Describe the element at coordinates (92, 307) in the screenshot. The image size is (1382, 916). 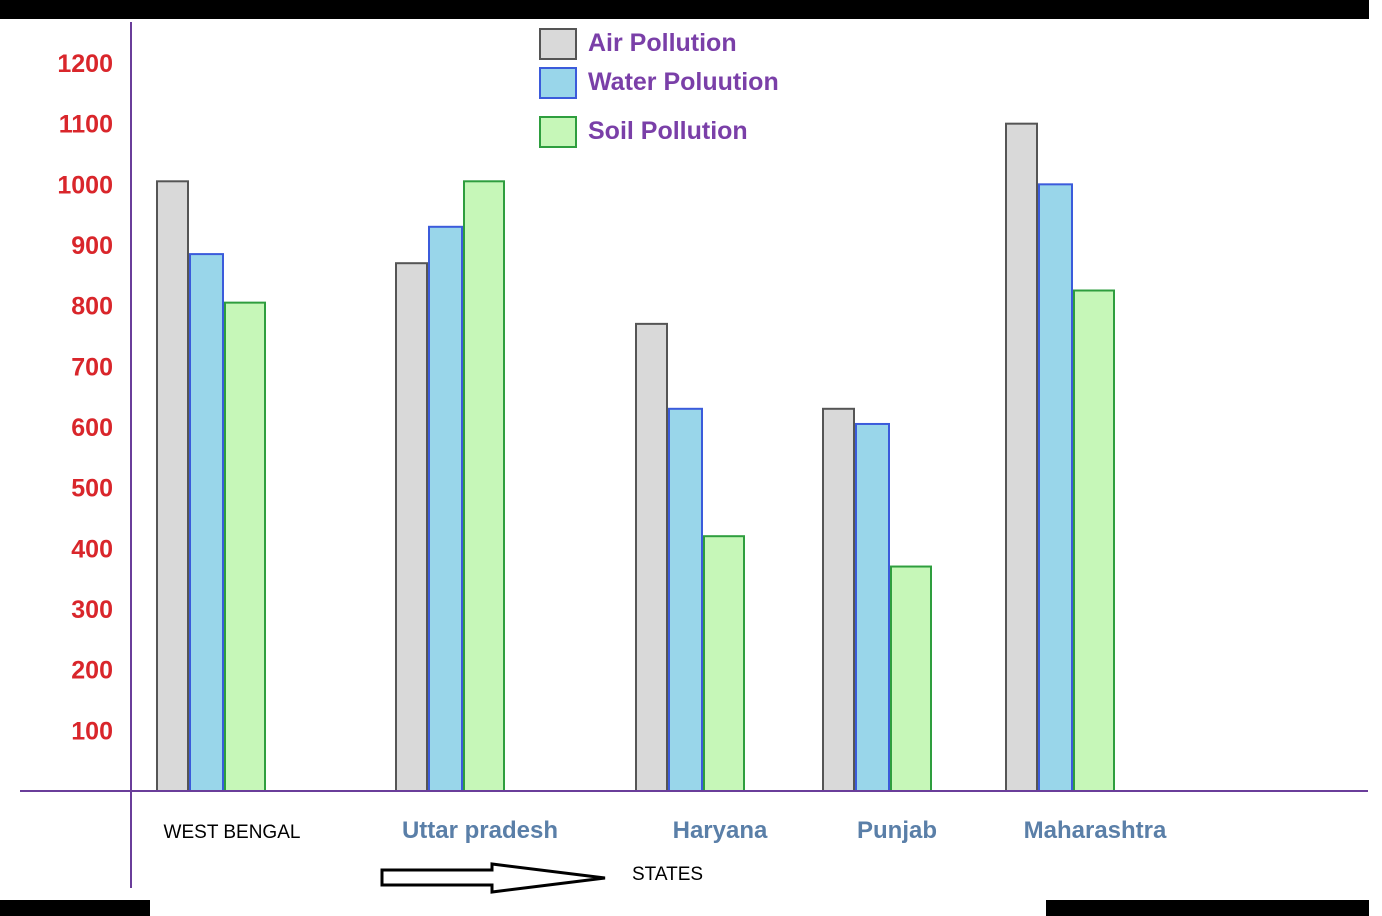
I see `y-tick-label: 800` at that location.